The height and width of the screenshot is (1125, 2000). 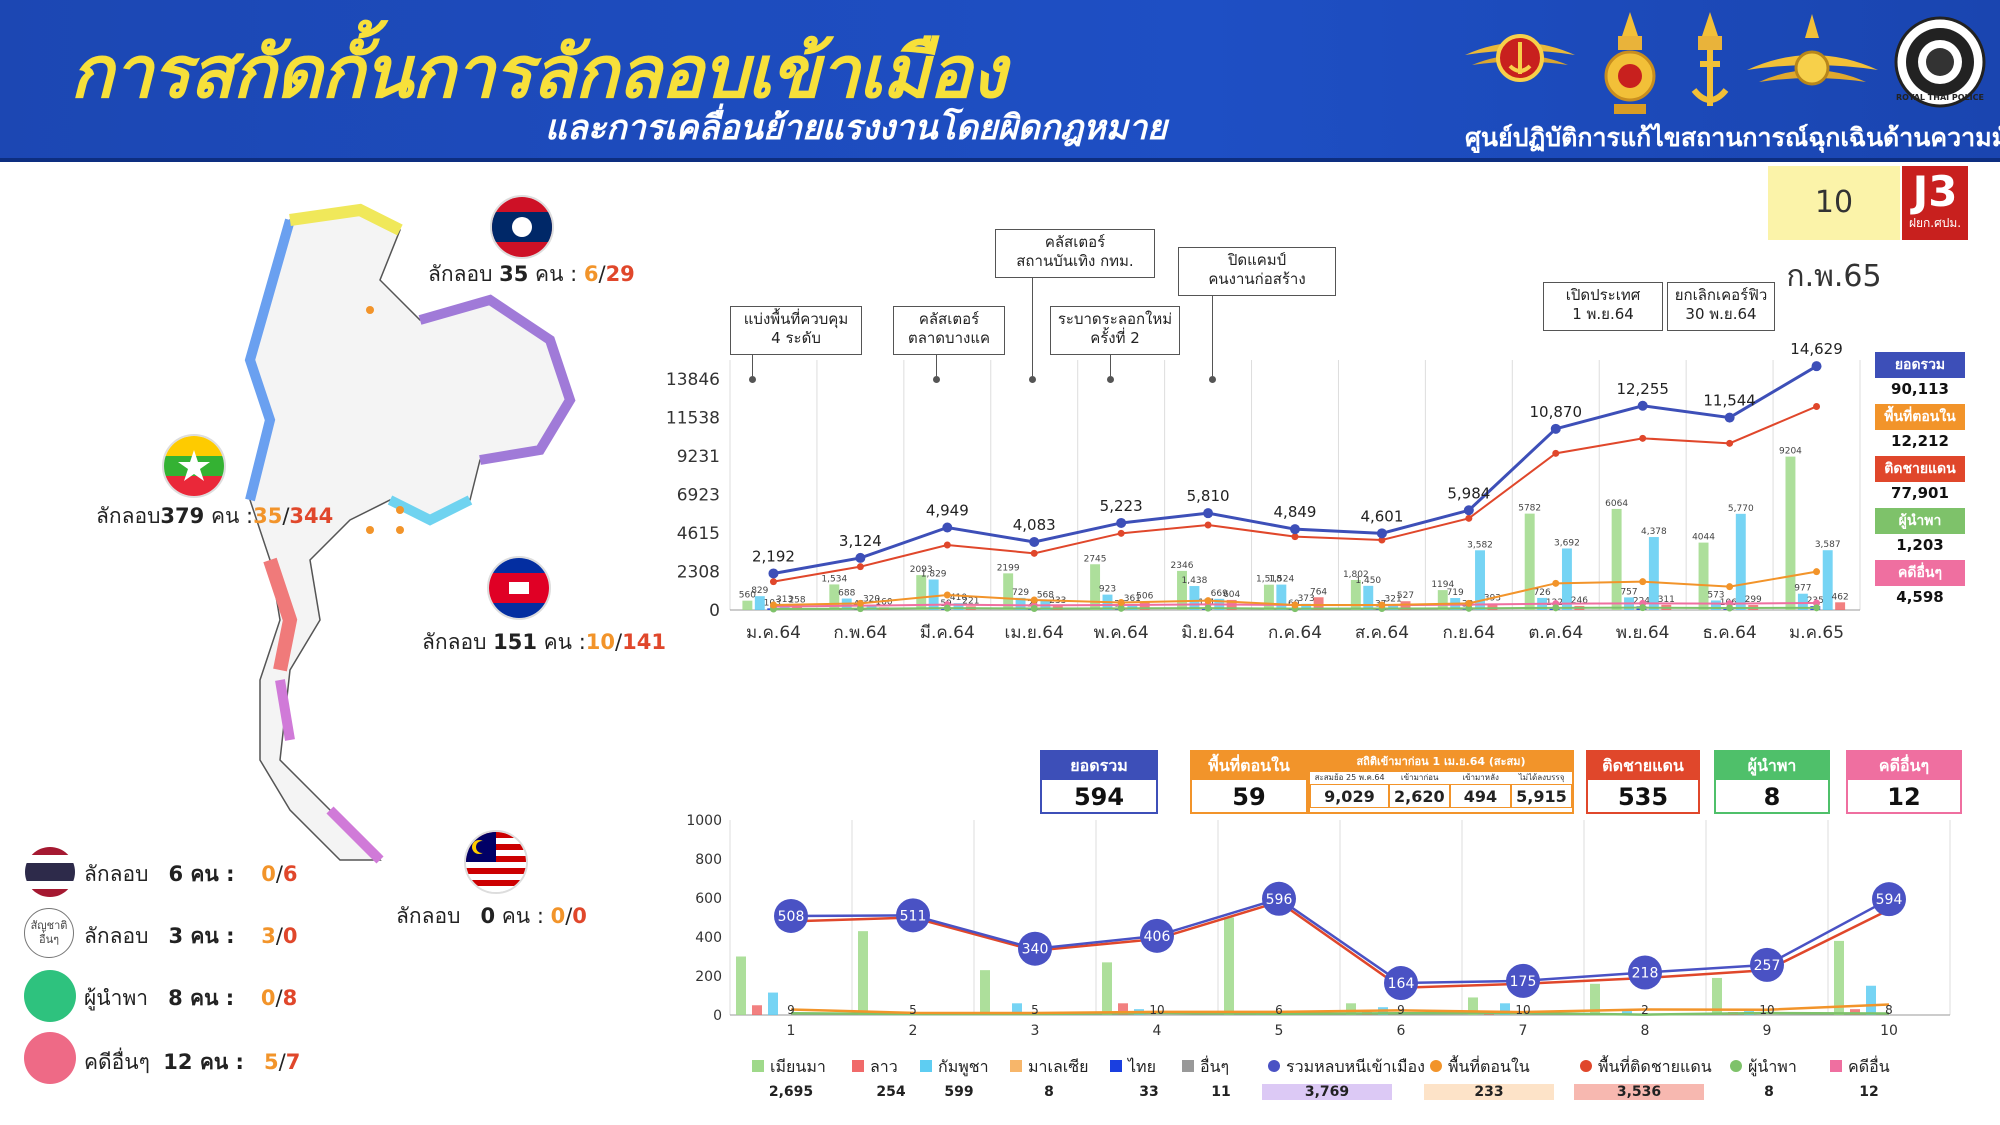 What do you see at coordinates (1382, 633) in the screenshot?
I see `x-tick-label: ส.ค.64` at bounding box center [1382, 633].